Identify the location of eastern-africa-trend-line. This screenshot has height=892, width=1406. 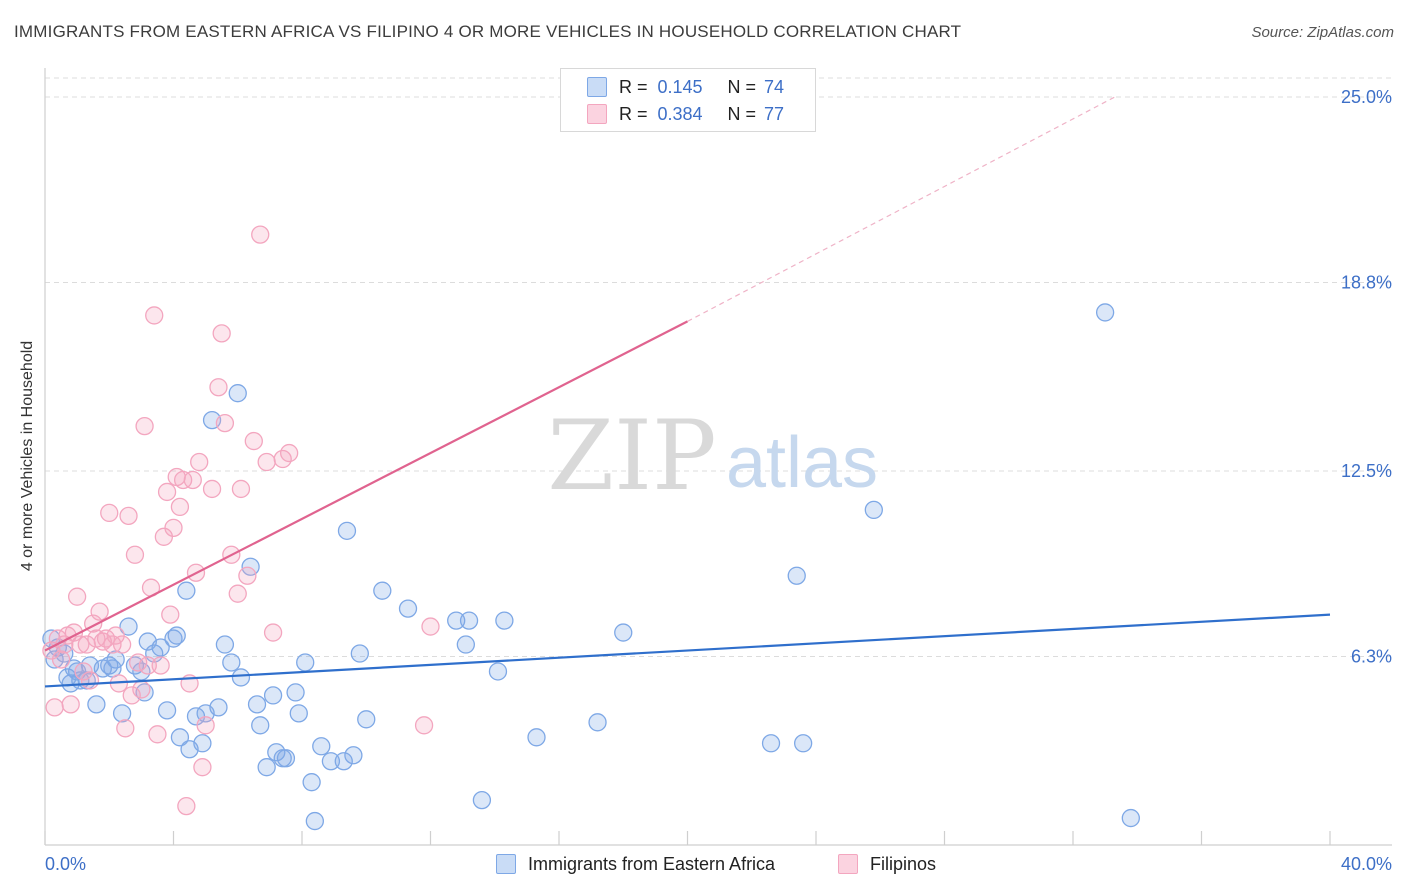
(687, 650).